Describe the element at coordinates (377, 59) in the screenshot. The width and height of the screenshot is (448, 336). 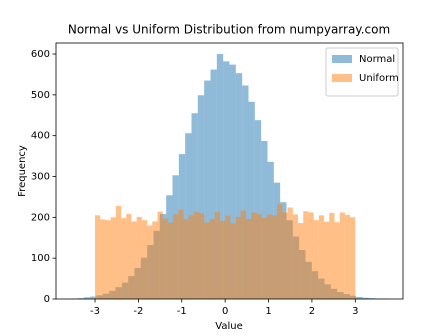
I see `legend-label: Normal` at that location.